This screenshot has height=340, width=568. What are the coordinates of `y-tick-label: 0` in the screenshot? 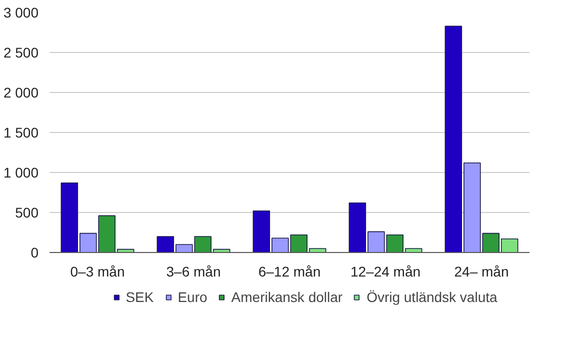 It's located at (34, 252).